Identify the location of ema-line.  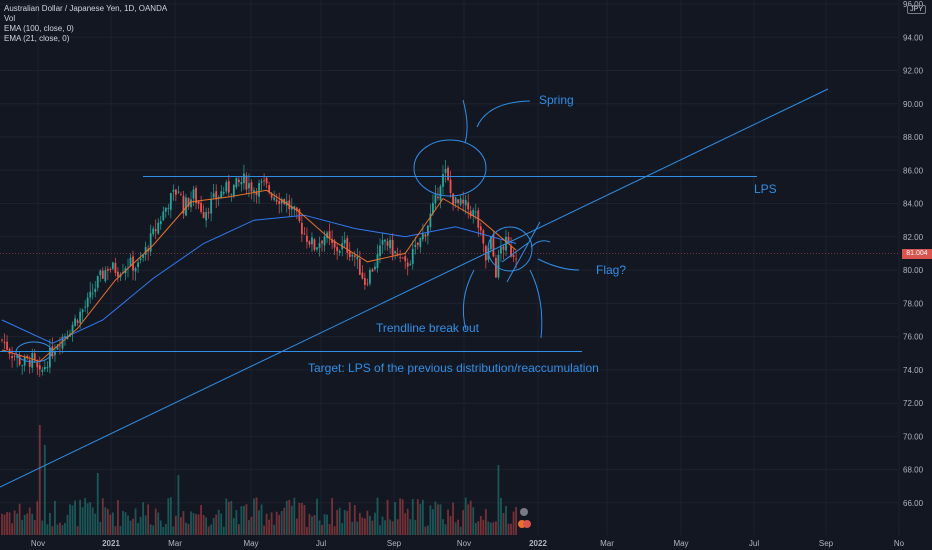
(259, 279).